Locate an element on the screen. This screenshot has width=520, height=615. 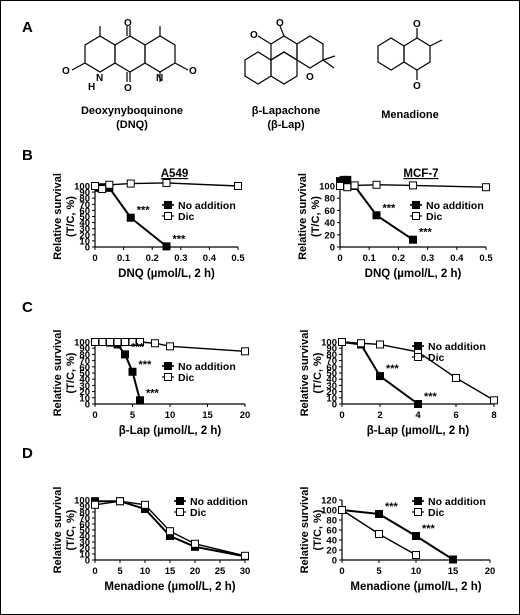
y-tick-label: 80 is located at coordinates (331, 521).